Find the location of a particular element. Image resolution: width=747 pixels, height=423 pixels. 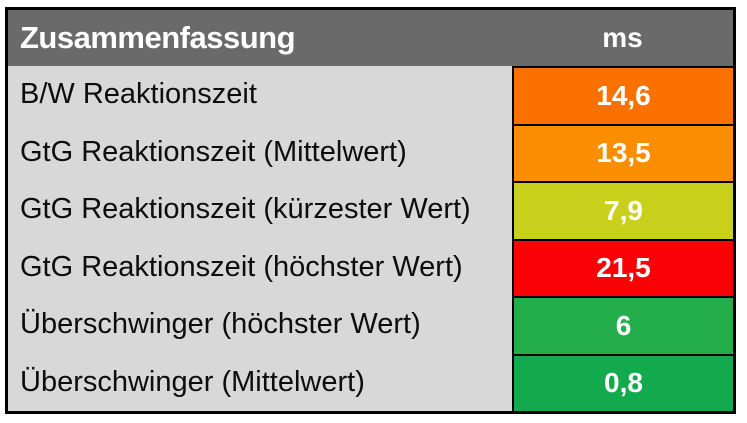

row-label: GtG Reaktionszeit (höchster Wert) is located at coordinates (260, 267).